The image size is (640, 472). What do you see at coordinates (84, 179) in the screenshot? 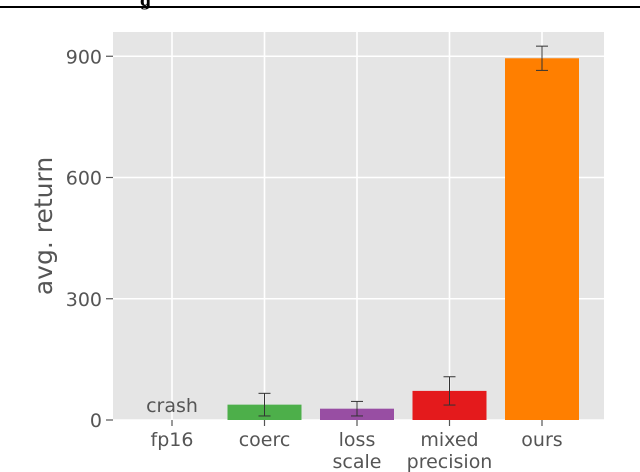
I see `y-tick-label-2: 600` at bounding box center [84, 179].